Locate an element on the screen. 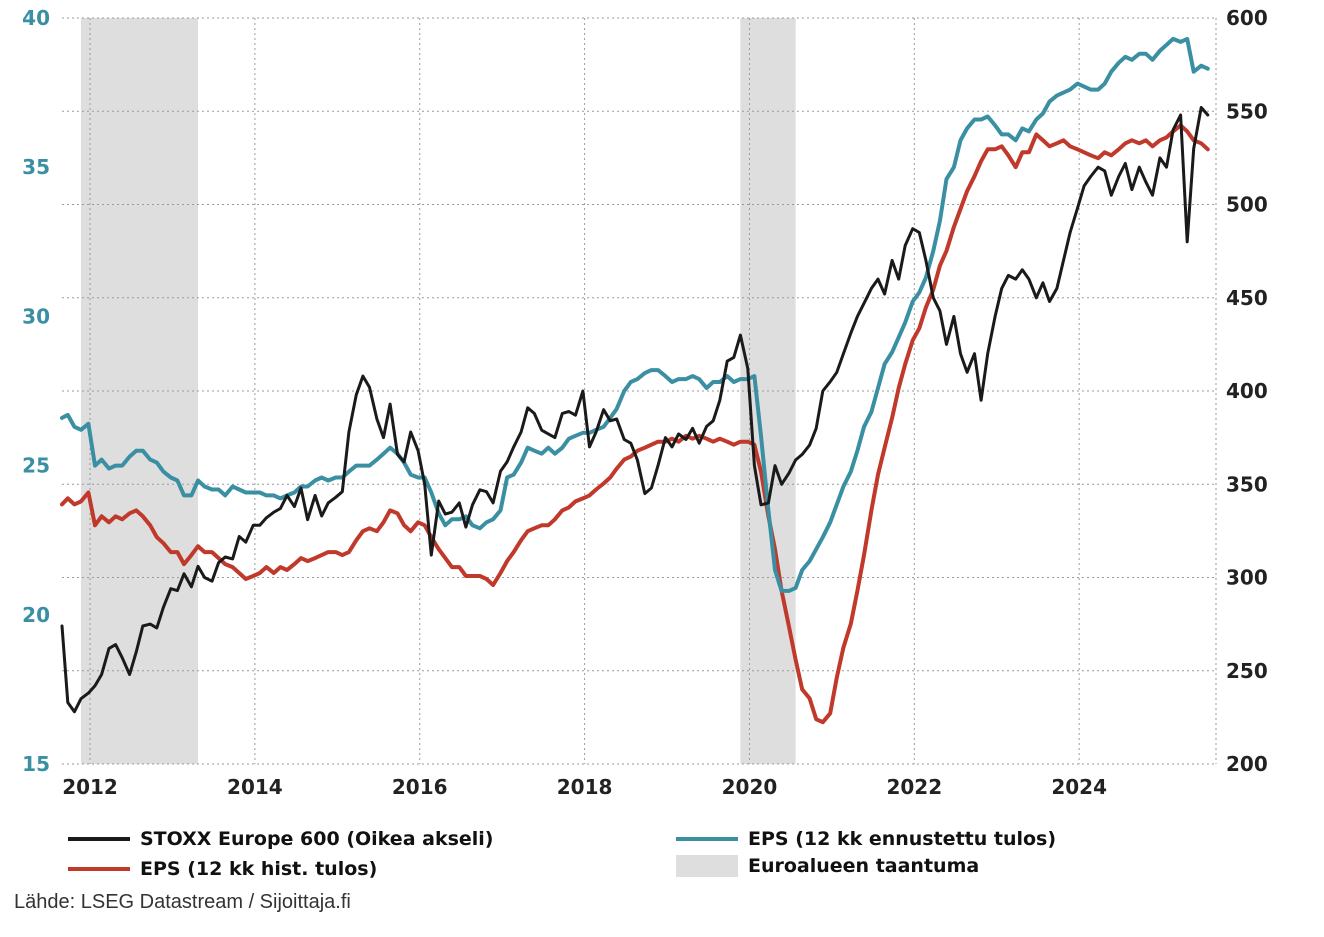 The image size is (1324, 937). right-axis-ticks: 200 250 300 350 400 450 500 550 600 is located at coordinates (1247, 391).